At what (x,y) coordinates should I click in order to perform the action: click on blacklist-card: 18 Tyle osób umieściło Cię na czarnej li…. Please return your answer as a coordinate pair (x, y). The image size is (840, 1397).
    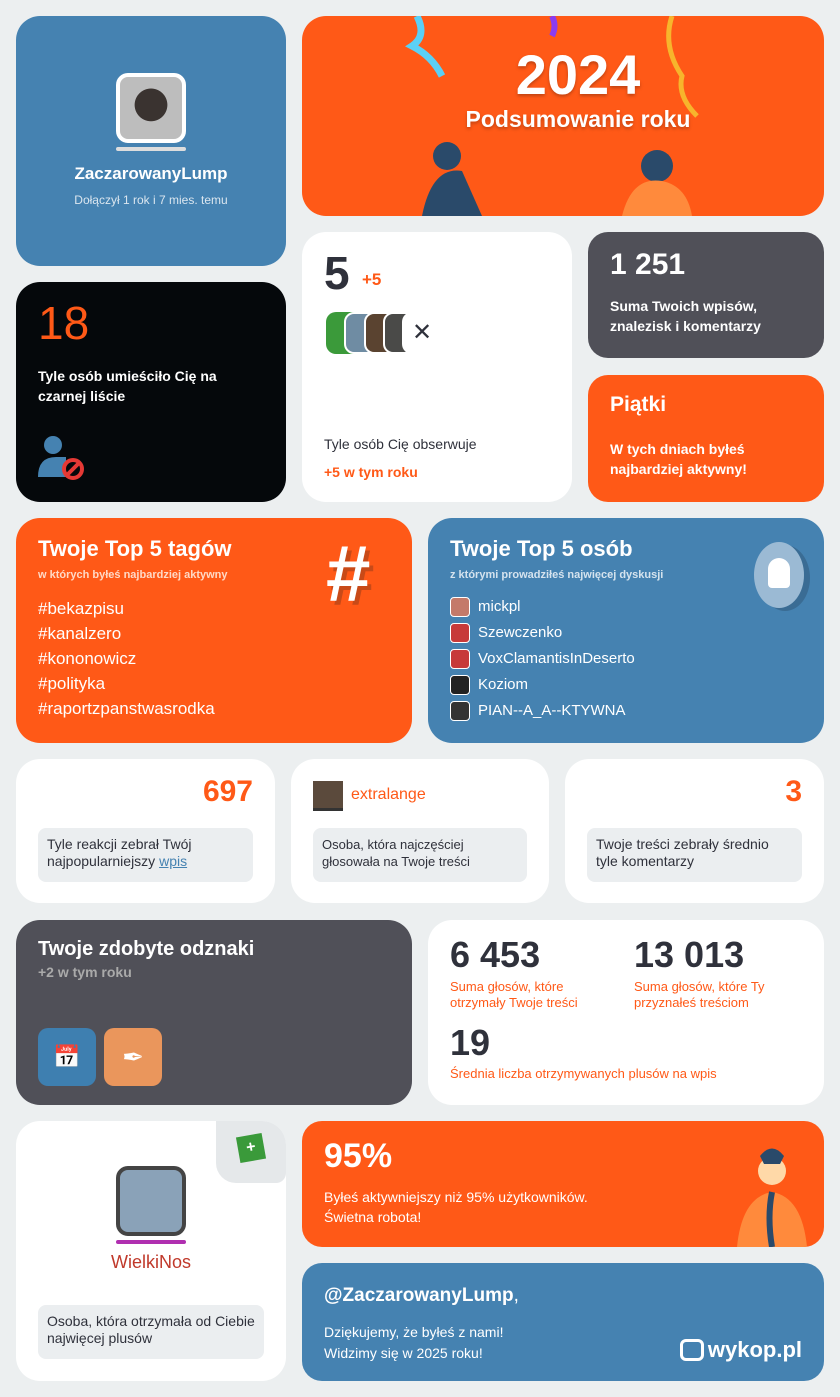
    Looking at the image, I should click on (151, 392).